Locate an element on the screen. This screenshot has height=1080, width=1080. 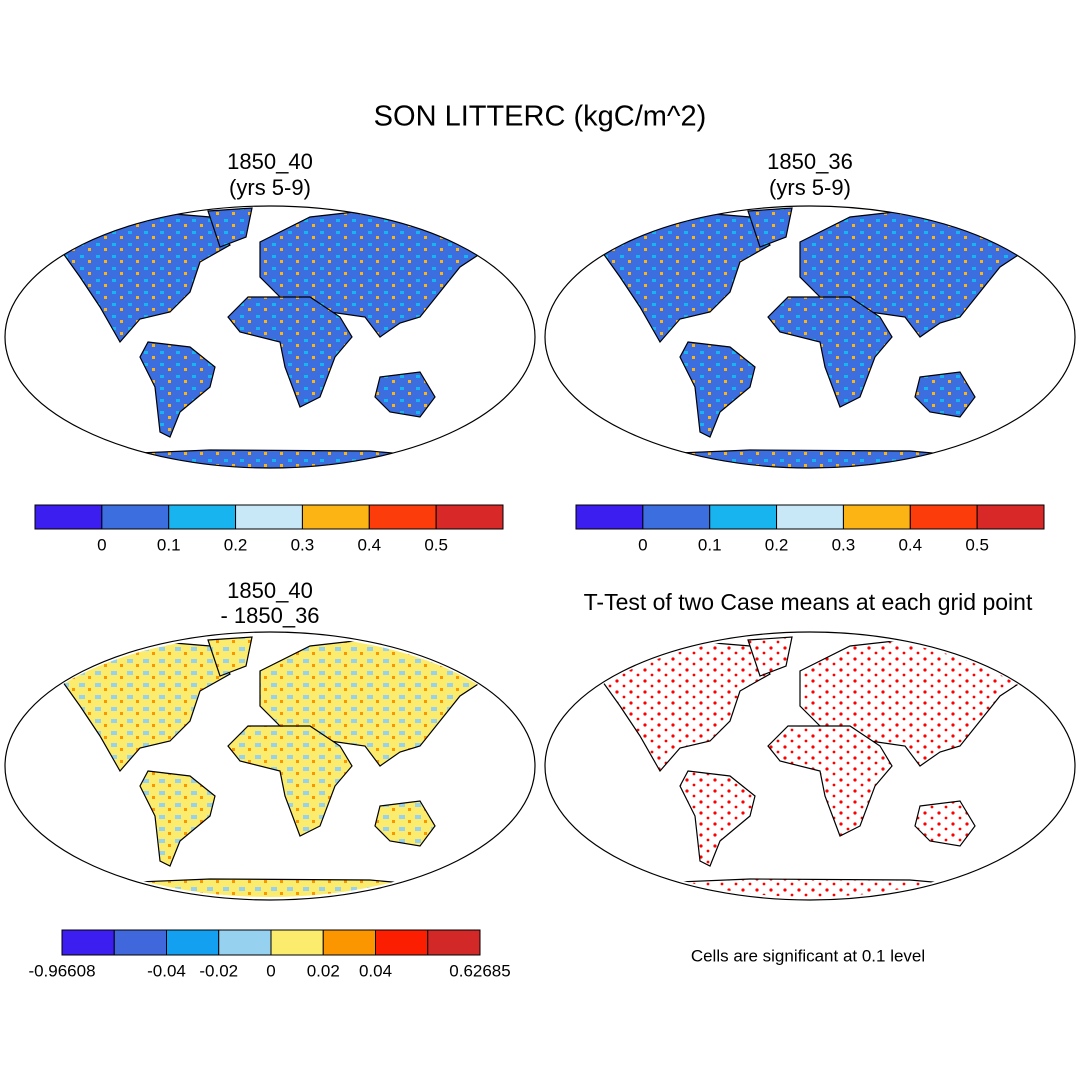
colorbar-label: -0.04 is located at coordinates (166, 970).